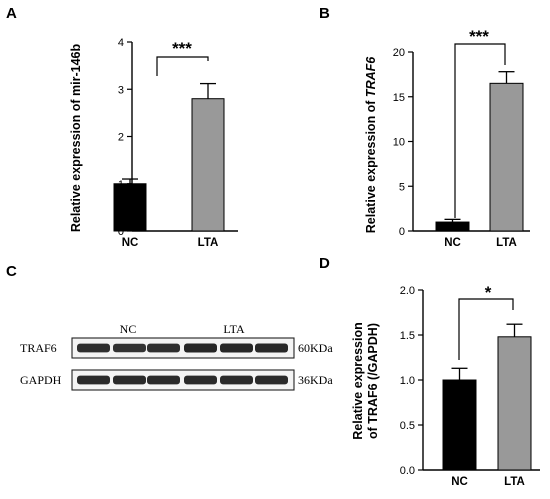 Image resolution: width=550 pixels, height=499 pixels. Describe the element at coordinates (365, 380) in the screenshot. I see `y-axis-label: Relative expressionof TRAF6 (/GAPDH)` at that location.